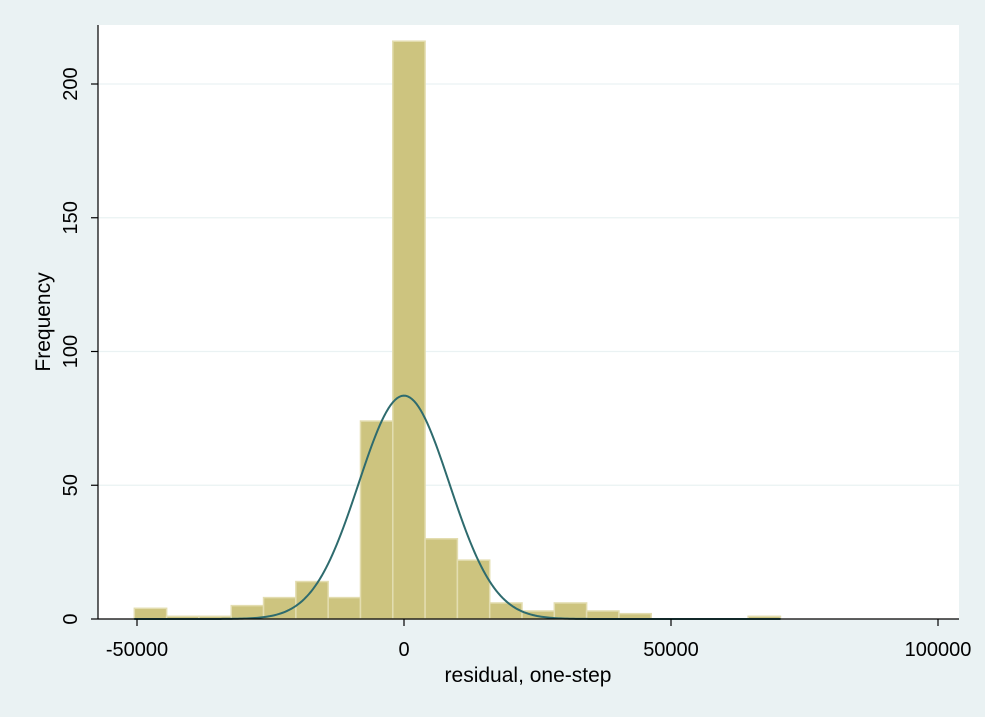 The width and height of the screenshot is (985, 717). I want to click on x-tick-label: 100000, so click(938, 650).